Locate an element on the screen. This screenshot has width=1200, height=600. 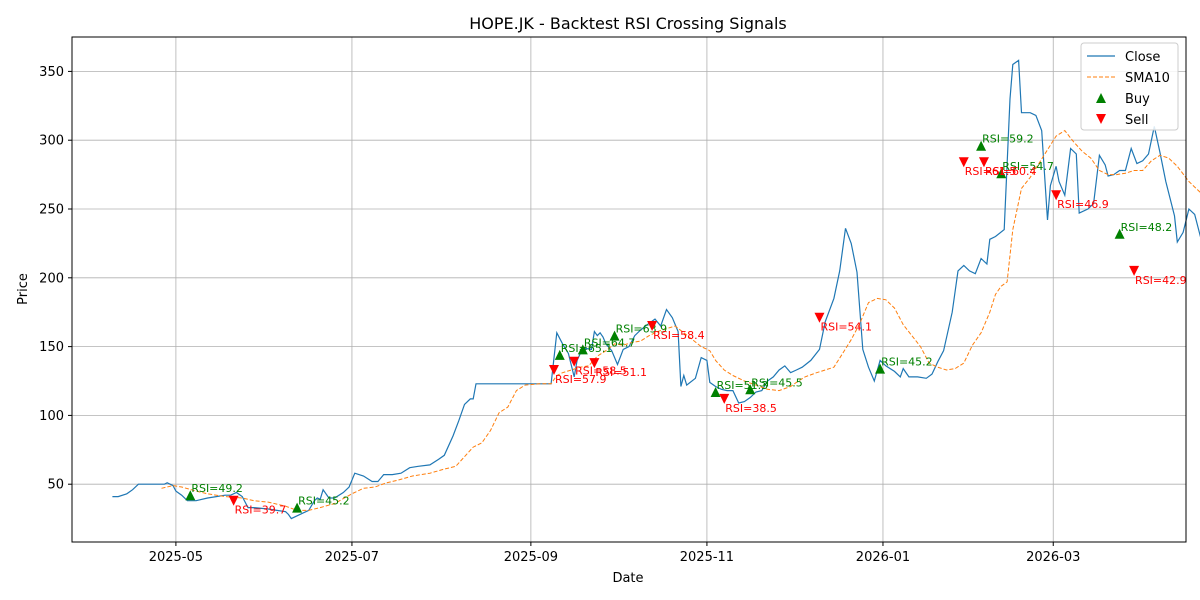
x-tick-label: 2026-01 is located at coordinates (883, 557).